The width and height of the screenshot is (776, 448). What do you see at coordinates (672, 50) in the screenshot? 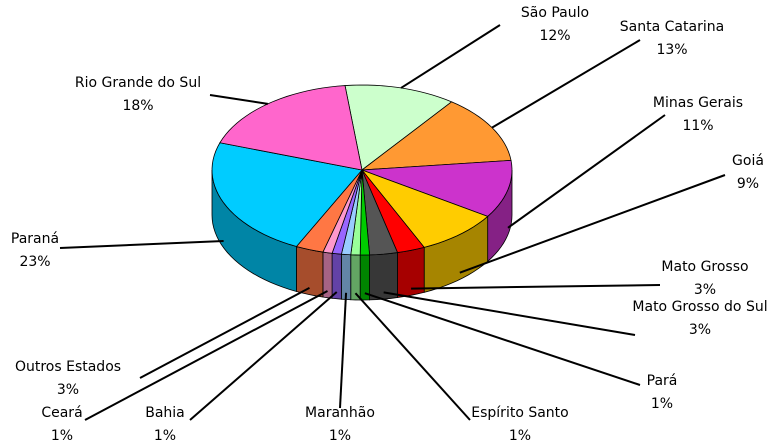
I see `slice-value: 13%` at bounding box center [672, 50].